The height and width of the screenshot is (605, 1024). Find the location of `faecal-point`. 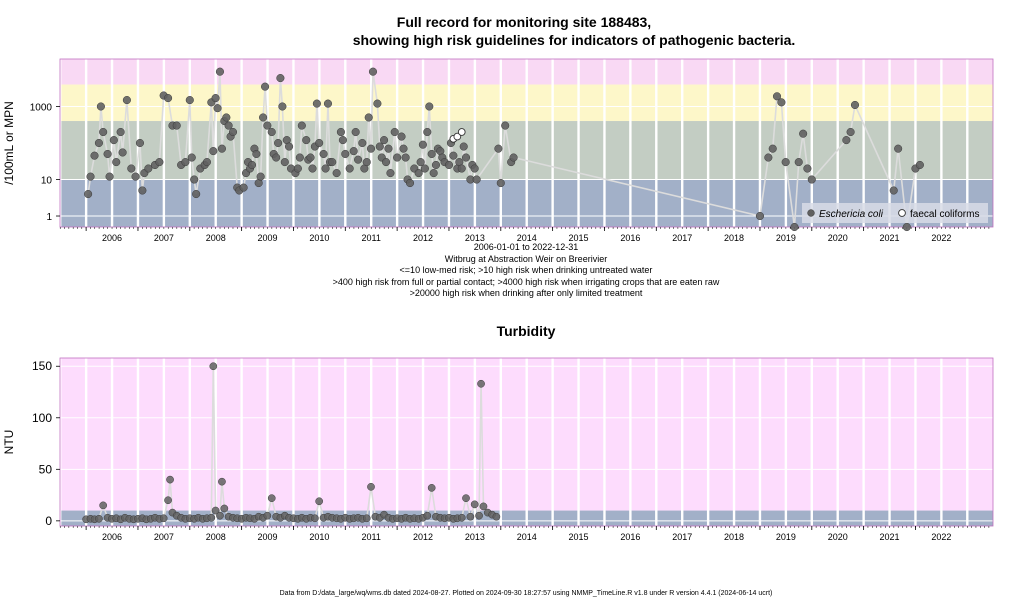

faecal-point is located at coordinates (461, 132).